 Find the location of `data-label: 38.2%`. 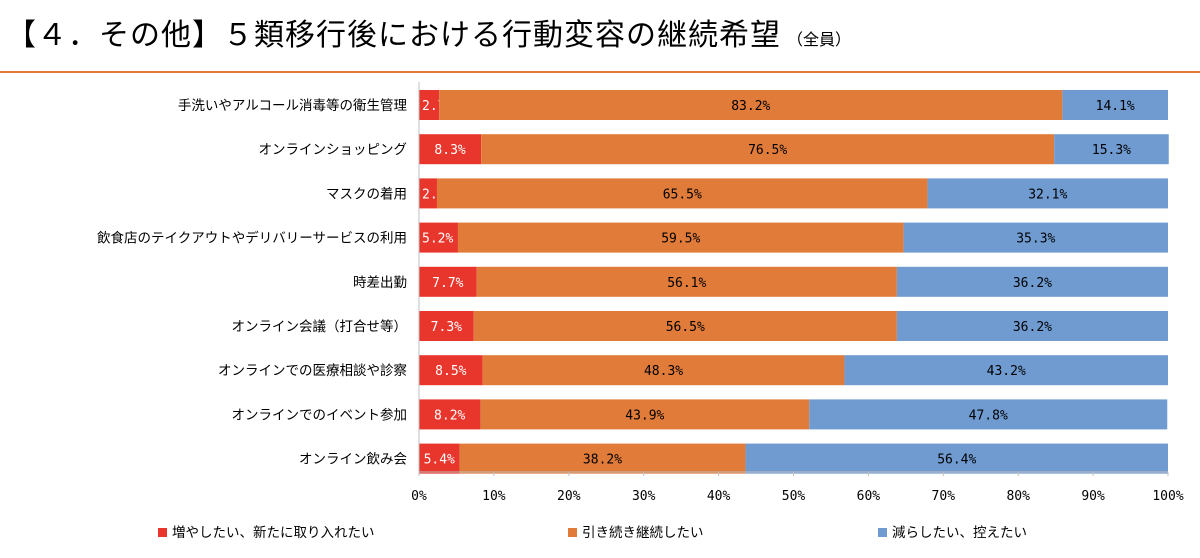

data-label: 38.2% is located at coordinates (602, 460).